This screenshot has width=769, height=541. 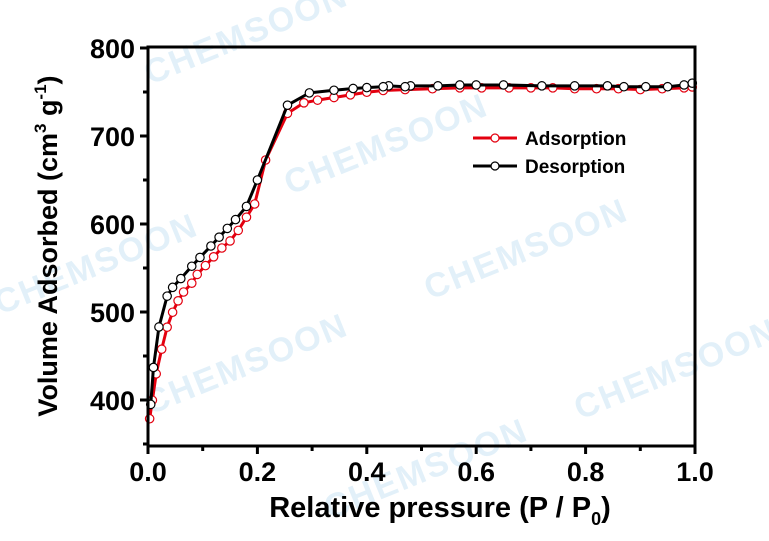 I want to click on legend-label: Desorption, so click(x=575, y=167).